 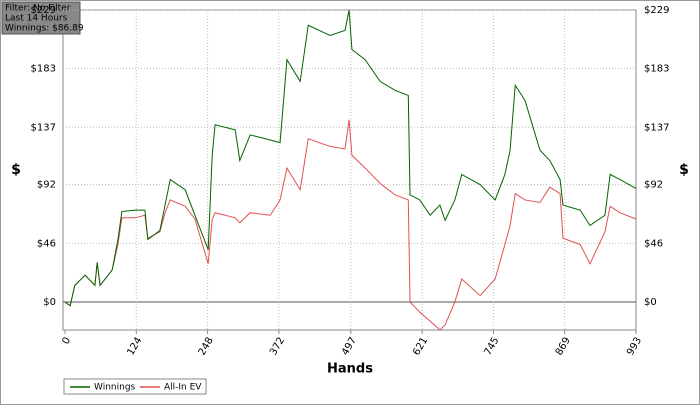 I want to click on legend-label: All-In EV, so click(x=183, y=388).